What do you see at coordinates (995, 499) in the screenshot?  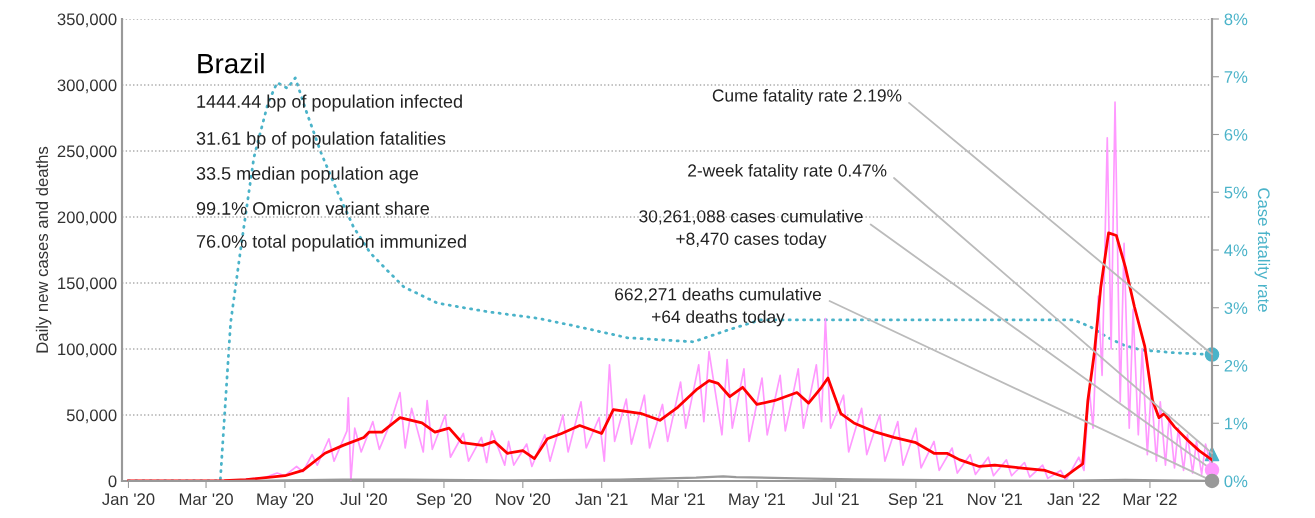 I see `x-tick-label: Nov '21` at bounding box center [995, 499].